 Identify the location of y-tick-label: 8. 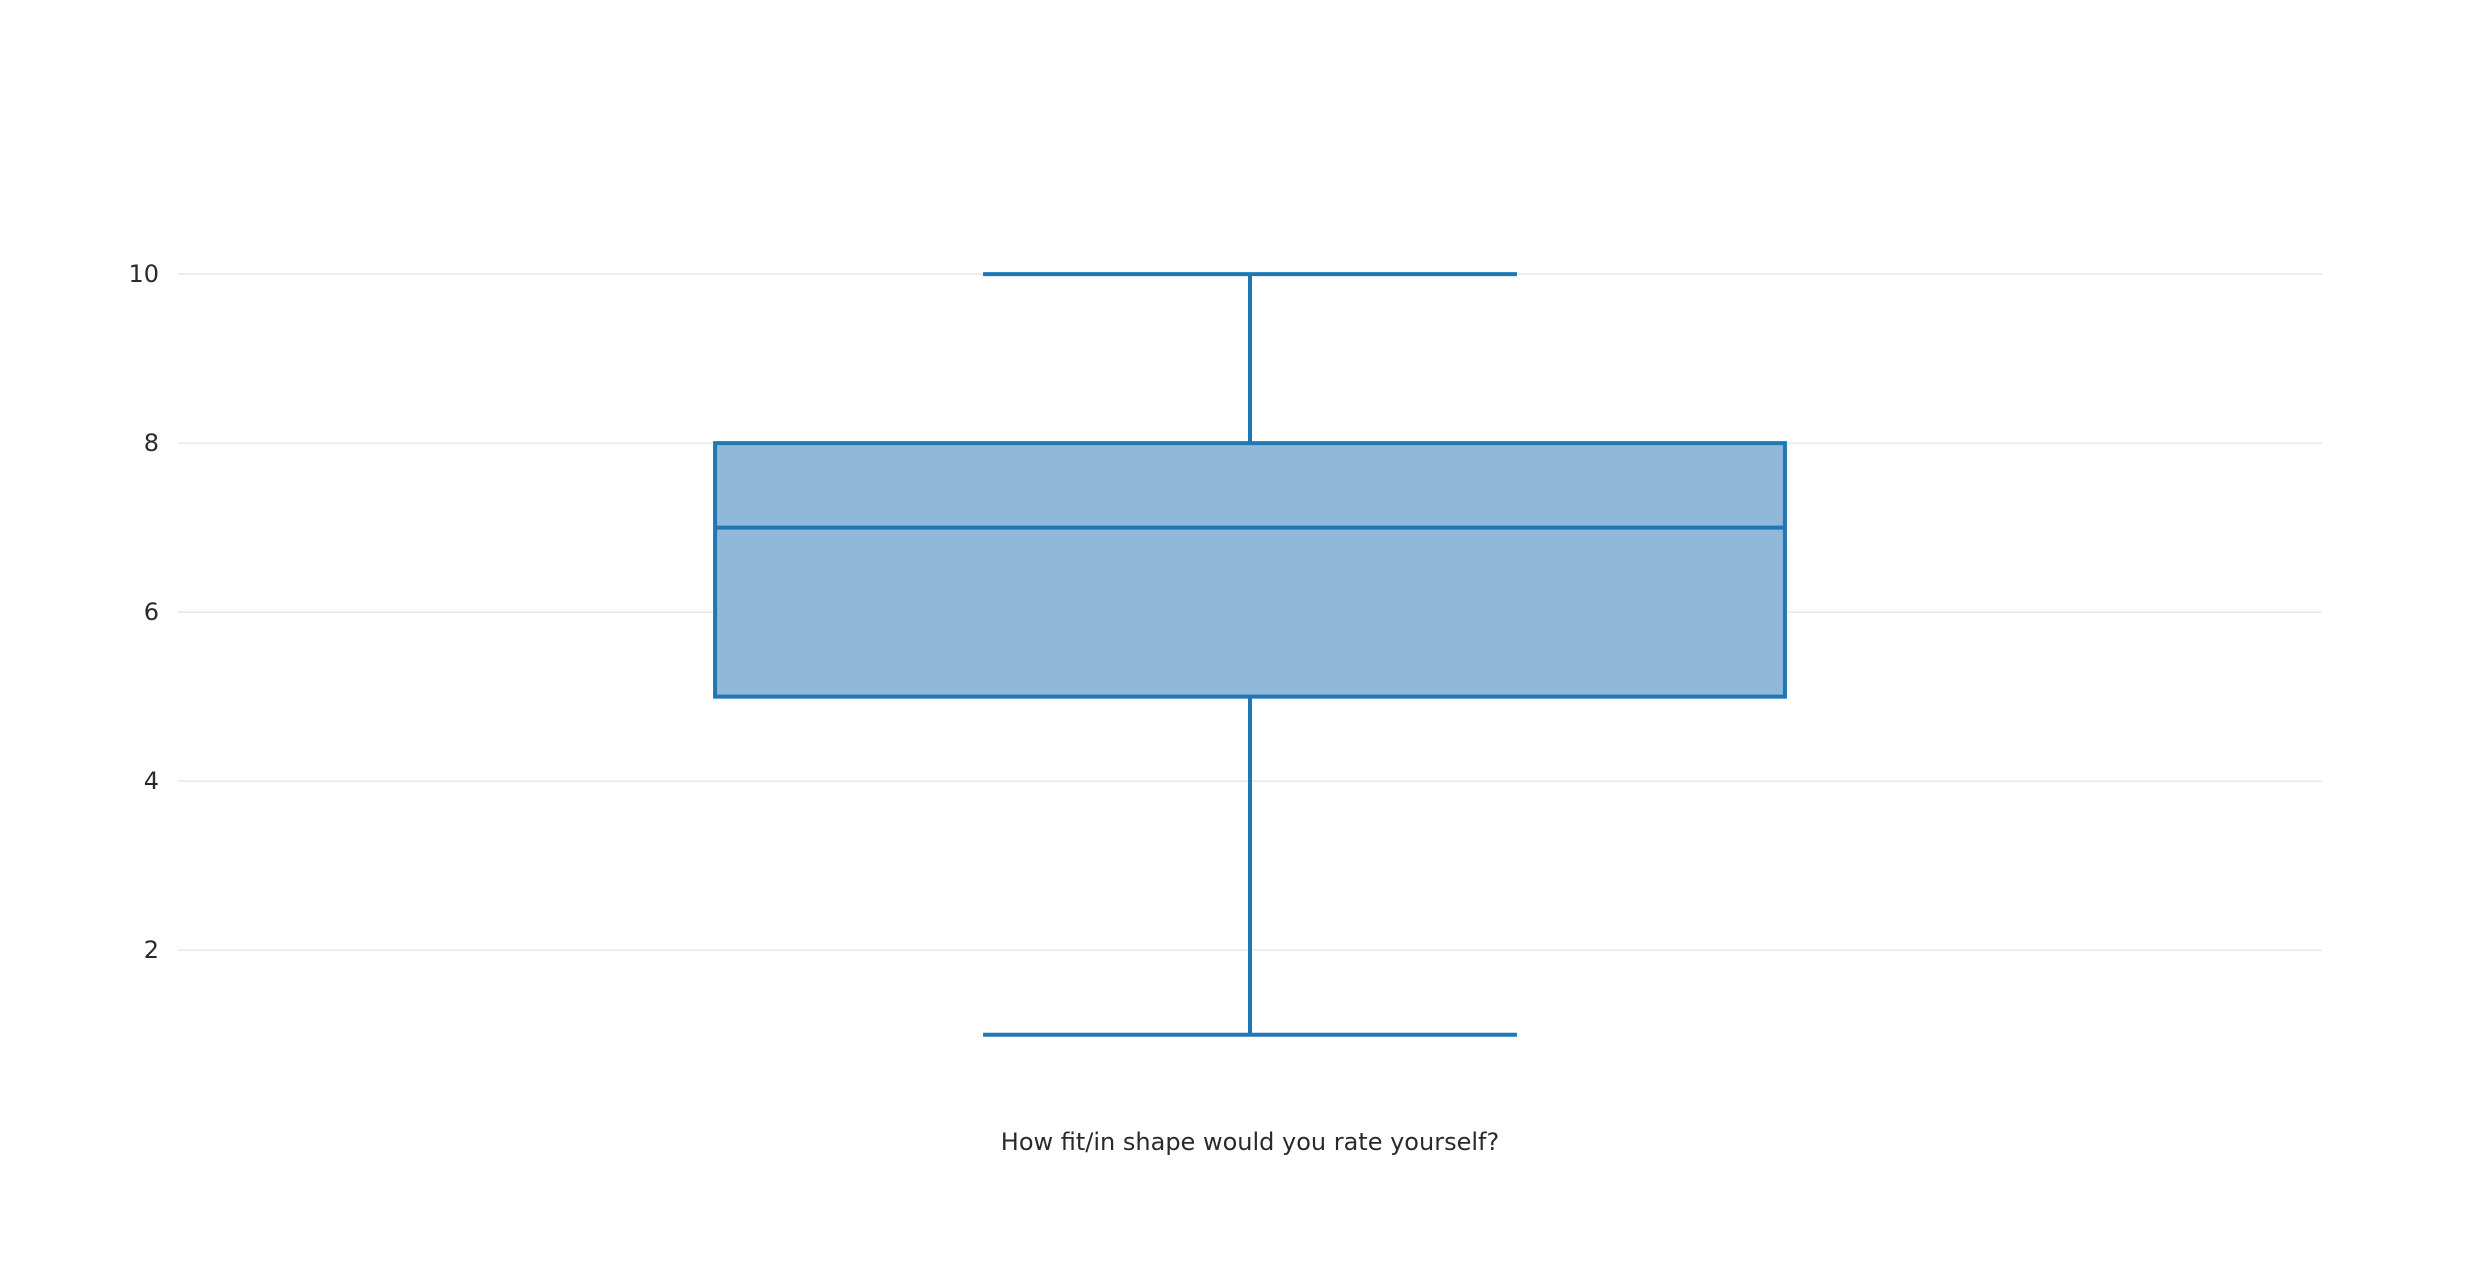
(151, 443).